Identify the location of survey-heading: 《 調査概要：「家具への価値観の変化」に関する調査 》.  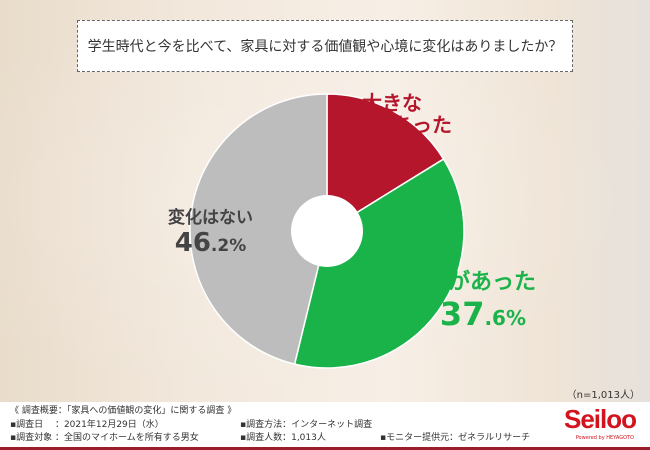
(123, 411).